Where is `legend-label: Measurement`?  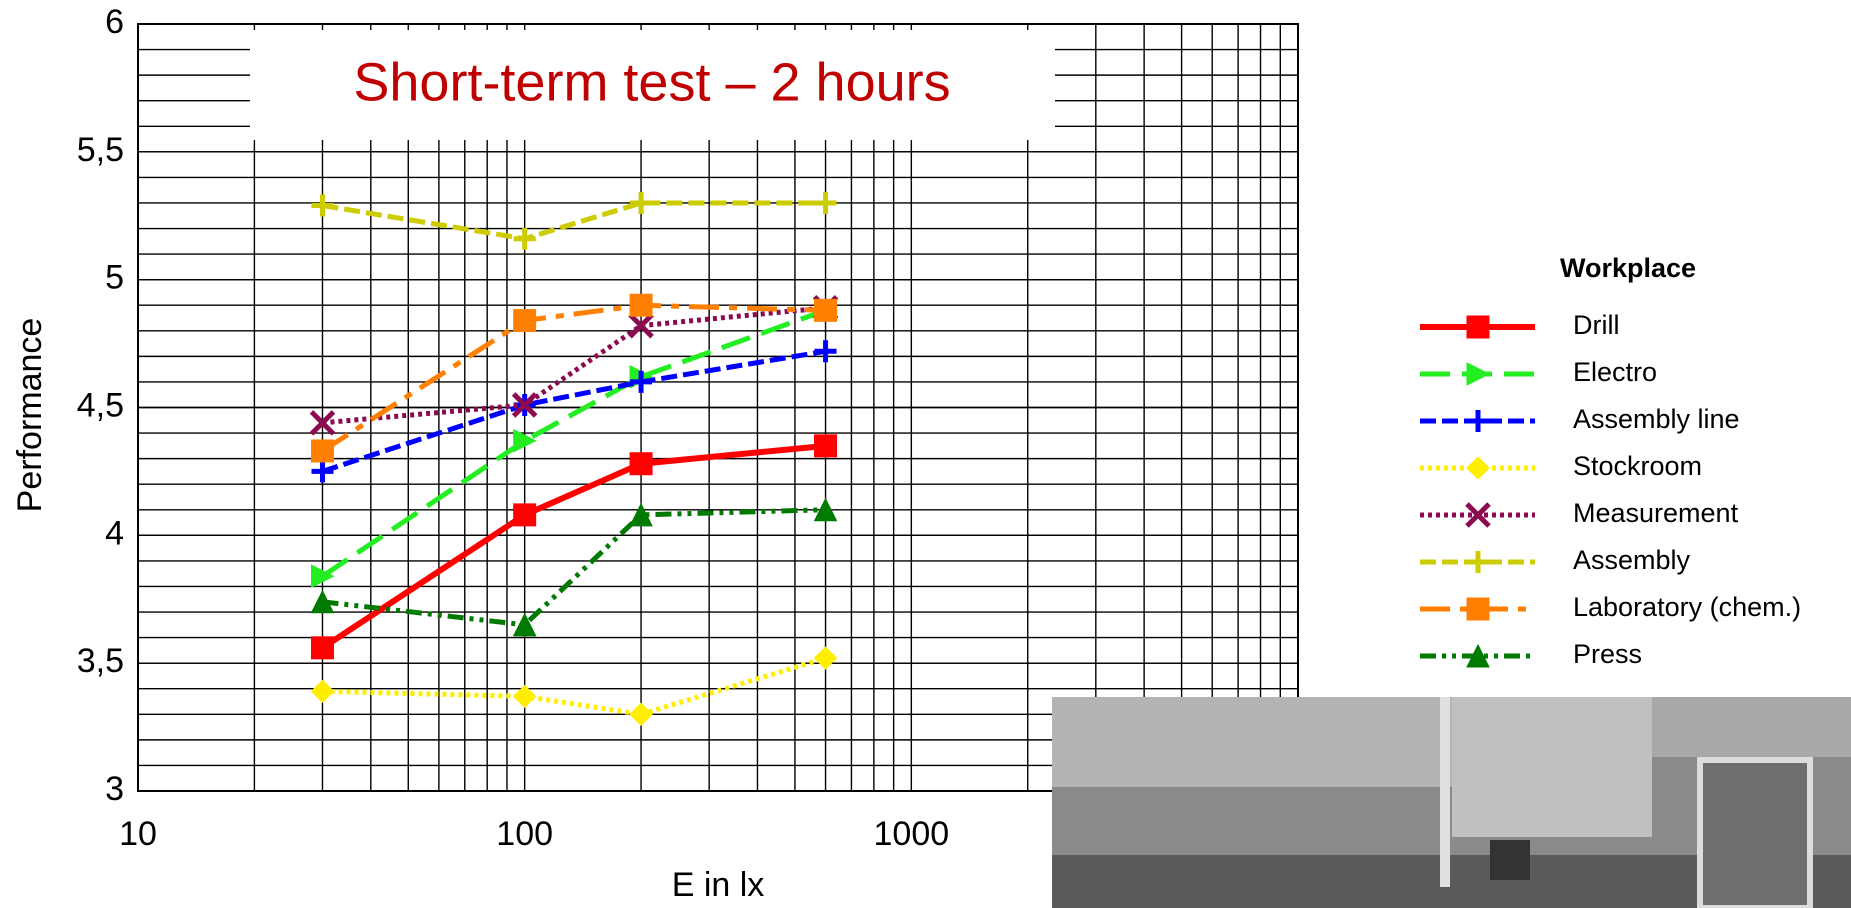
legend-label: Measurement is located at coordinates (1656, 513).